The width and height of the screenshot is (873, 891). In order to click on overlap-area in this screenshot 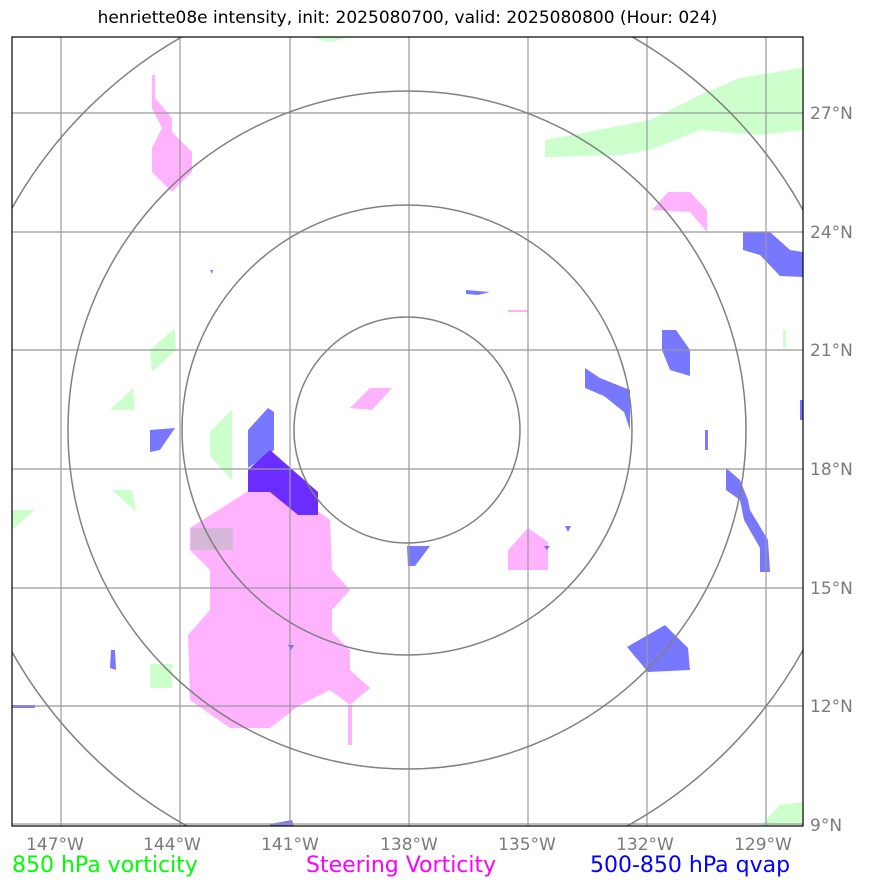, I will do `click(212, 539)`.